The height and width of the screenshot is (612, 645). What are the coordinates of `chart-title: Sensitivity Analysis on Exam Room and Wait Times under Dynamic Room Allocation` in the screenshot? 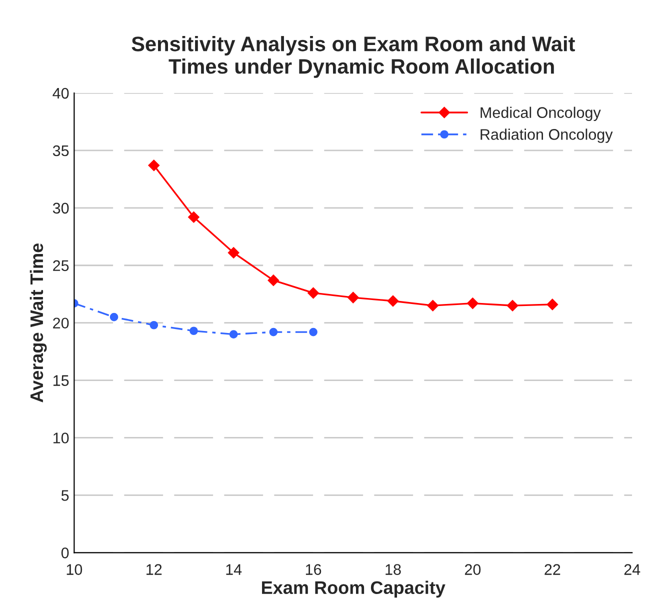 It's located at (353, 57).